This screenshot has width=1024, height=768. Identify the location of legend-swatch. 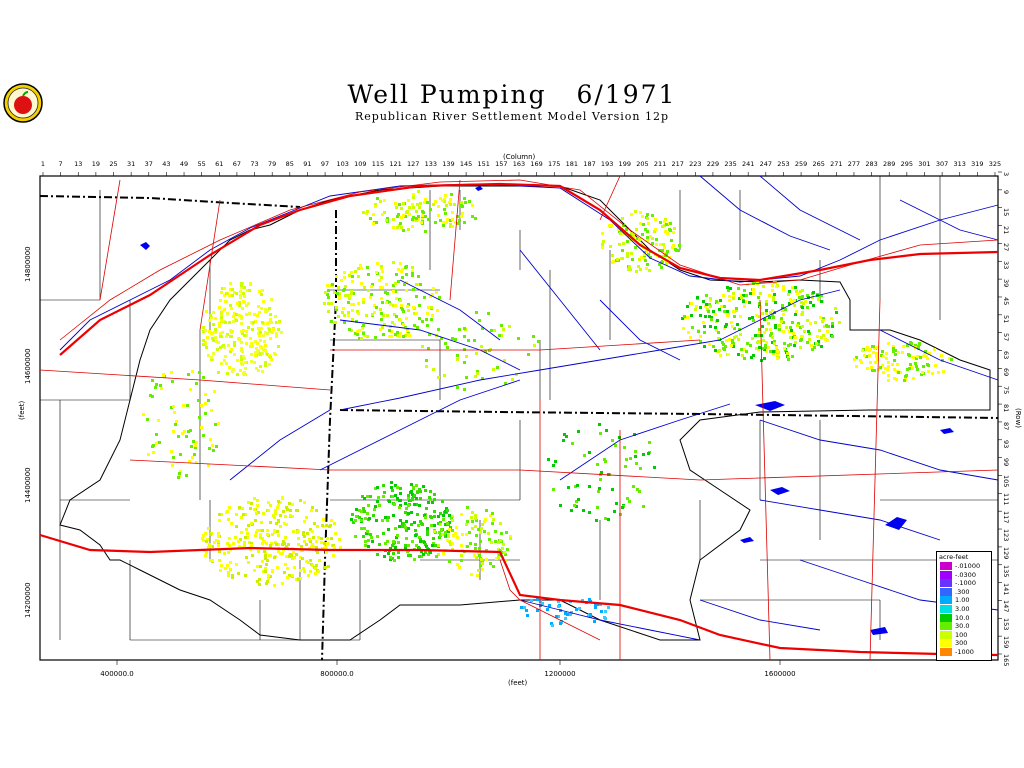
(946, 634).